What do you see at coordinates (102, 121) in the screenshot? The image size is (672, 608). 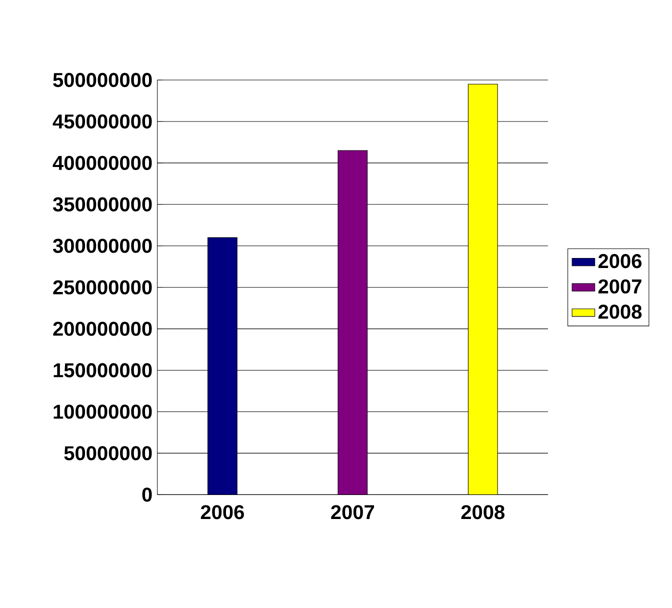 I see `y-tick-label: 450000000` at bounding box center [102, 121].